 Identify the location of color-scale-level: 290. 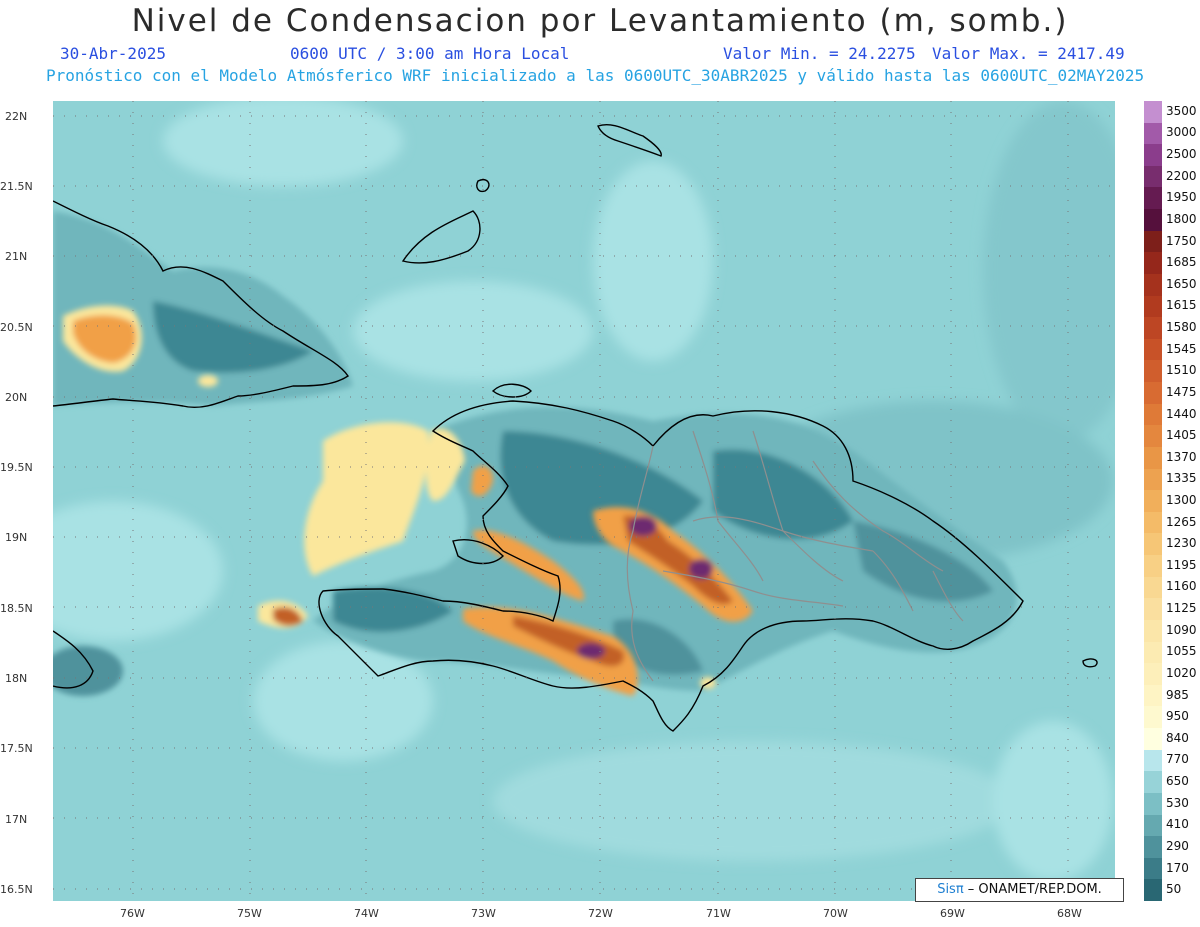
(1177, 845).